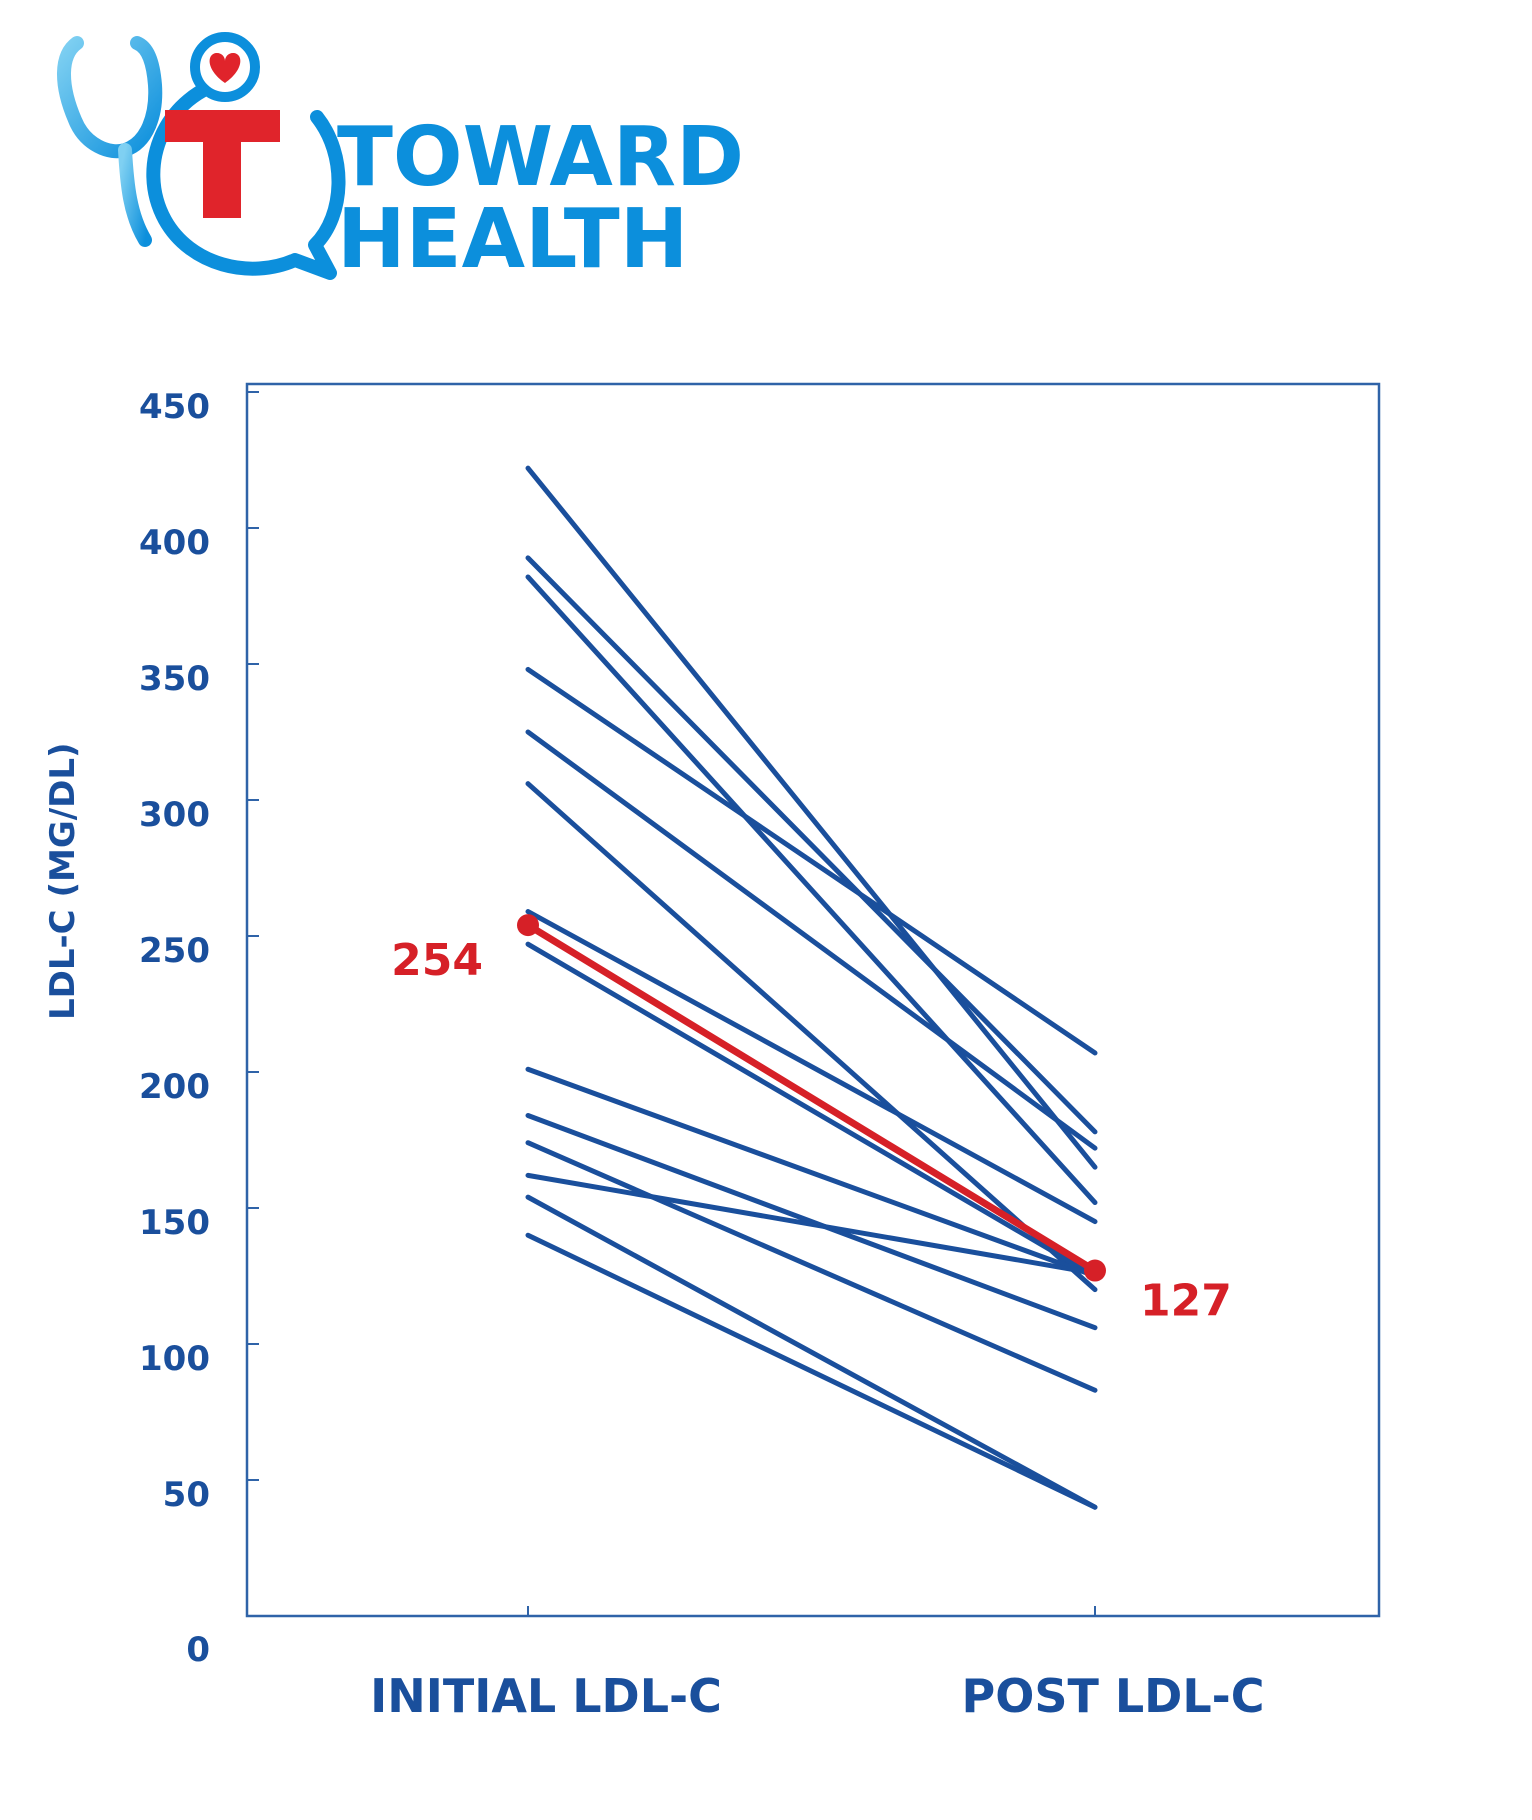  I want to click on y-tick-label: 300, so click(174, 815).